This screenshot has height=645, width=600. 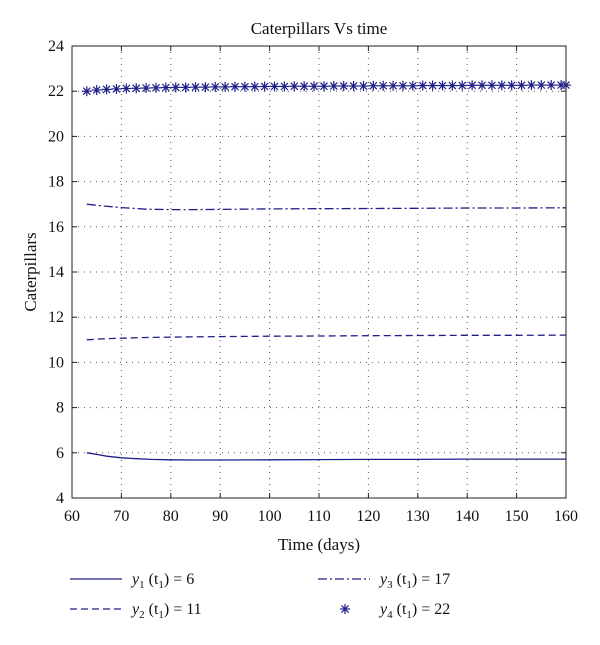 What do you see at coordinates (60, 408) in the screenshot?
I see `y-tick-label: 8` at bounding box center [60, 408].